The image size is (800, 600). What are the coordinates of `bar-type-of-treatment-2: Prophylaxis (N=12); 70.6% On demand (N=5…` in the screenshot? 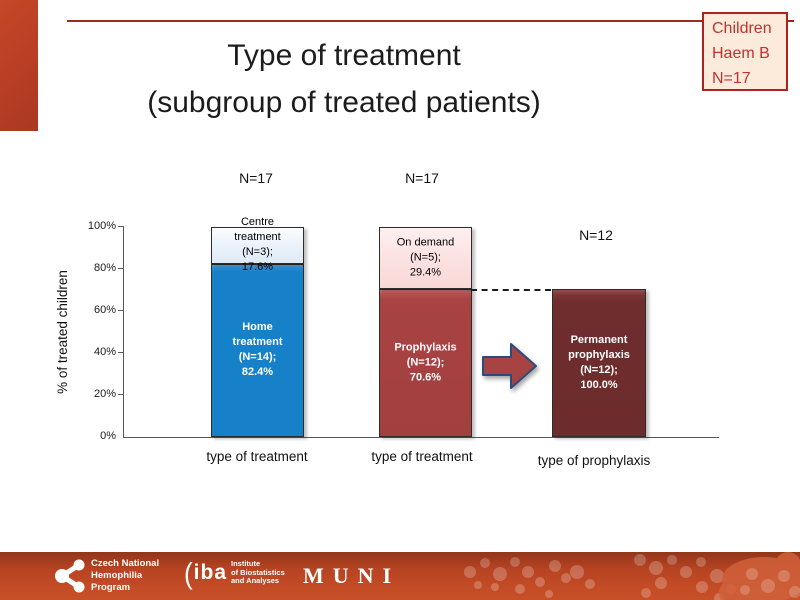 It's located at (425, 332).